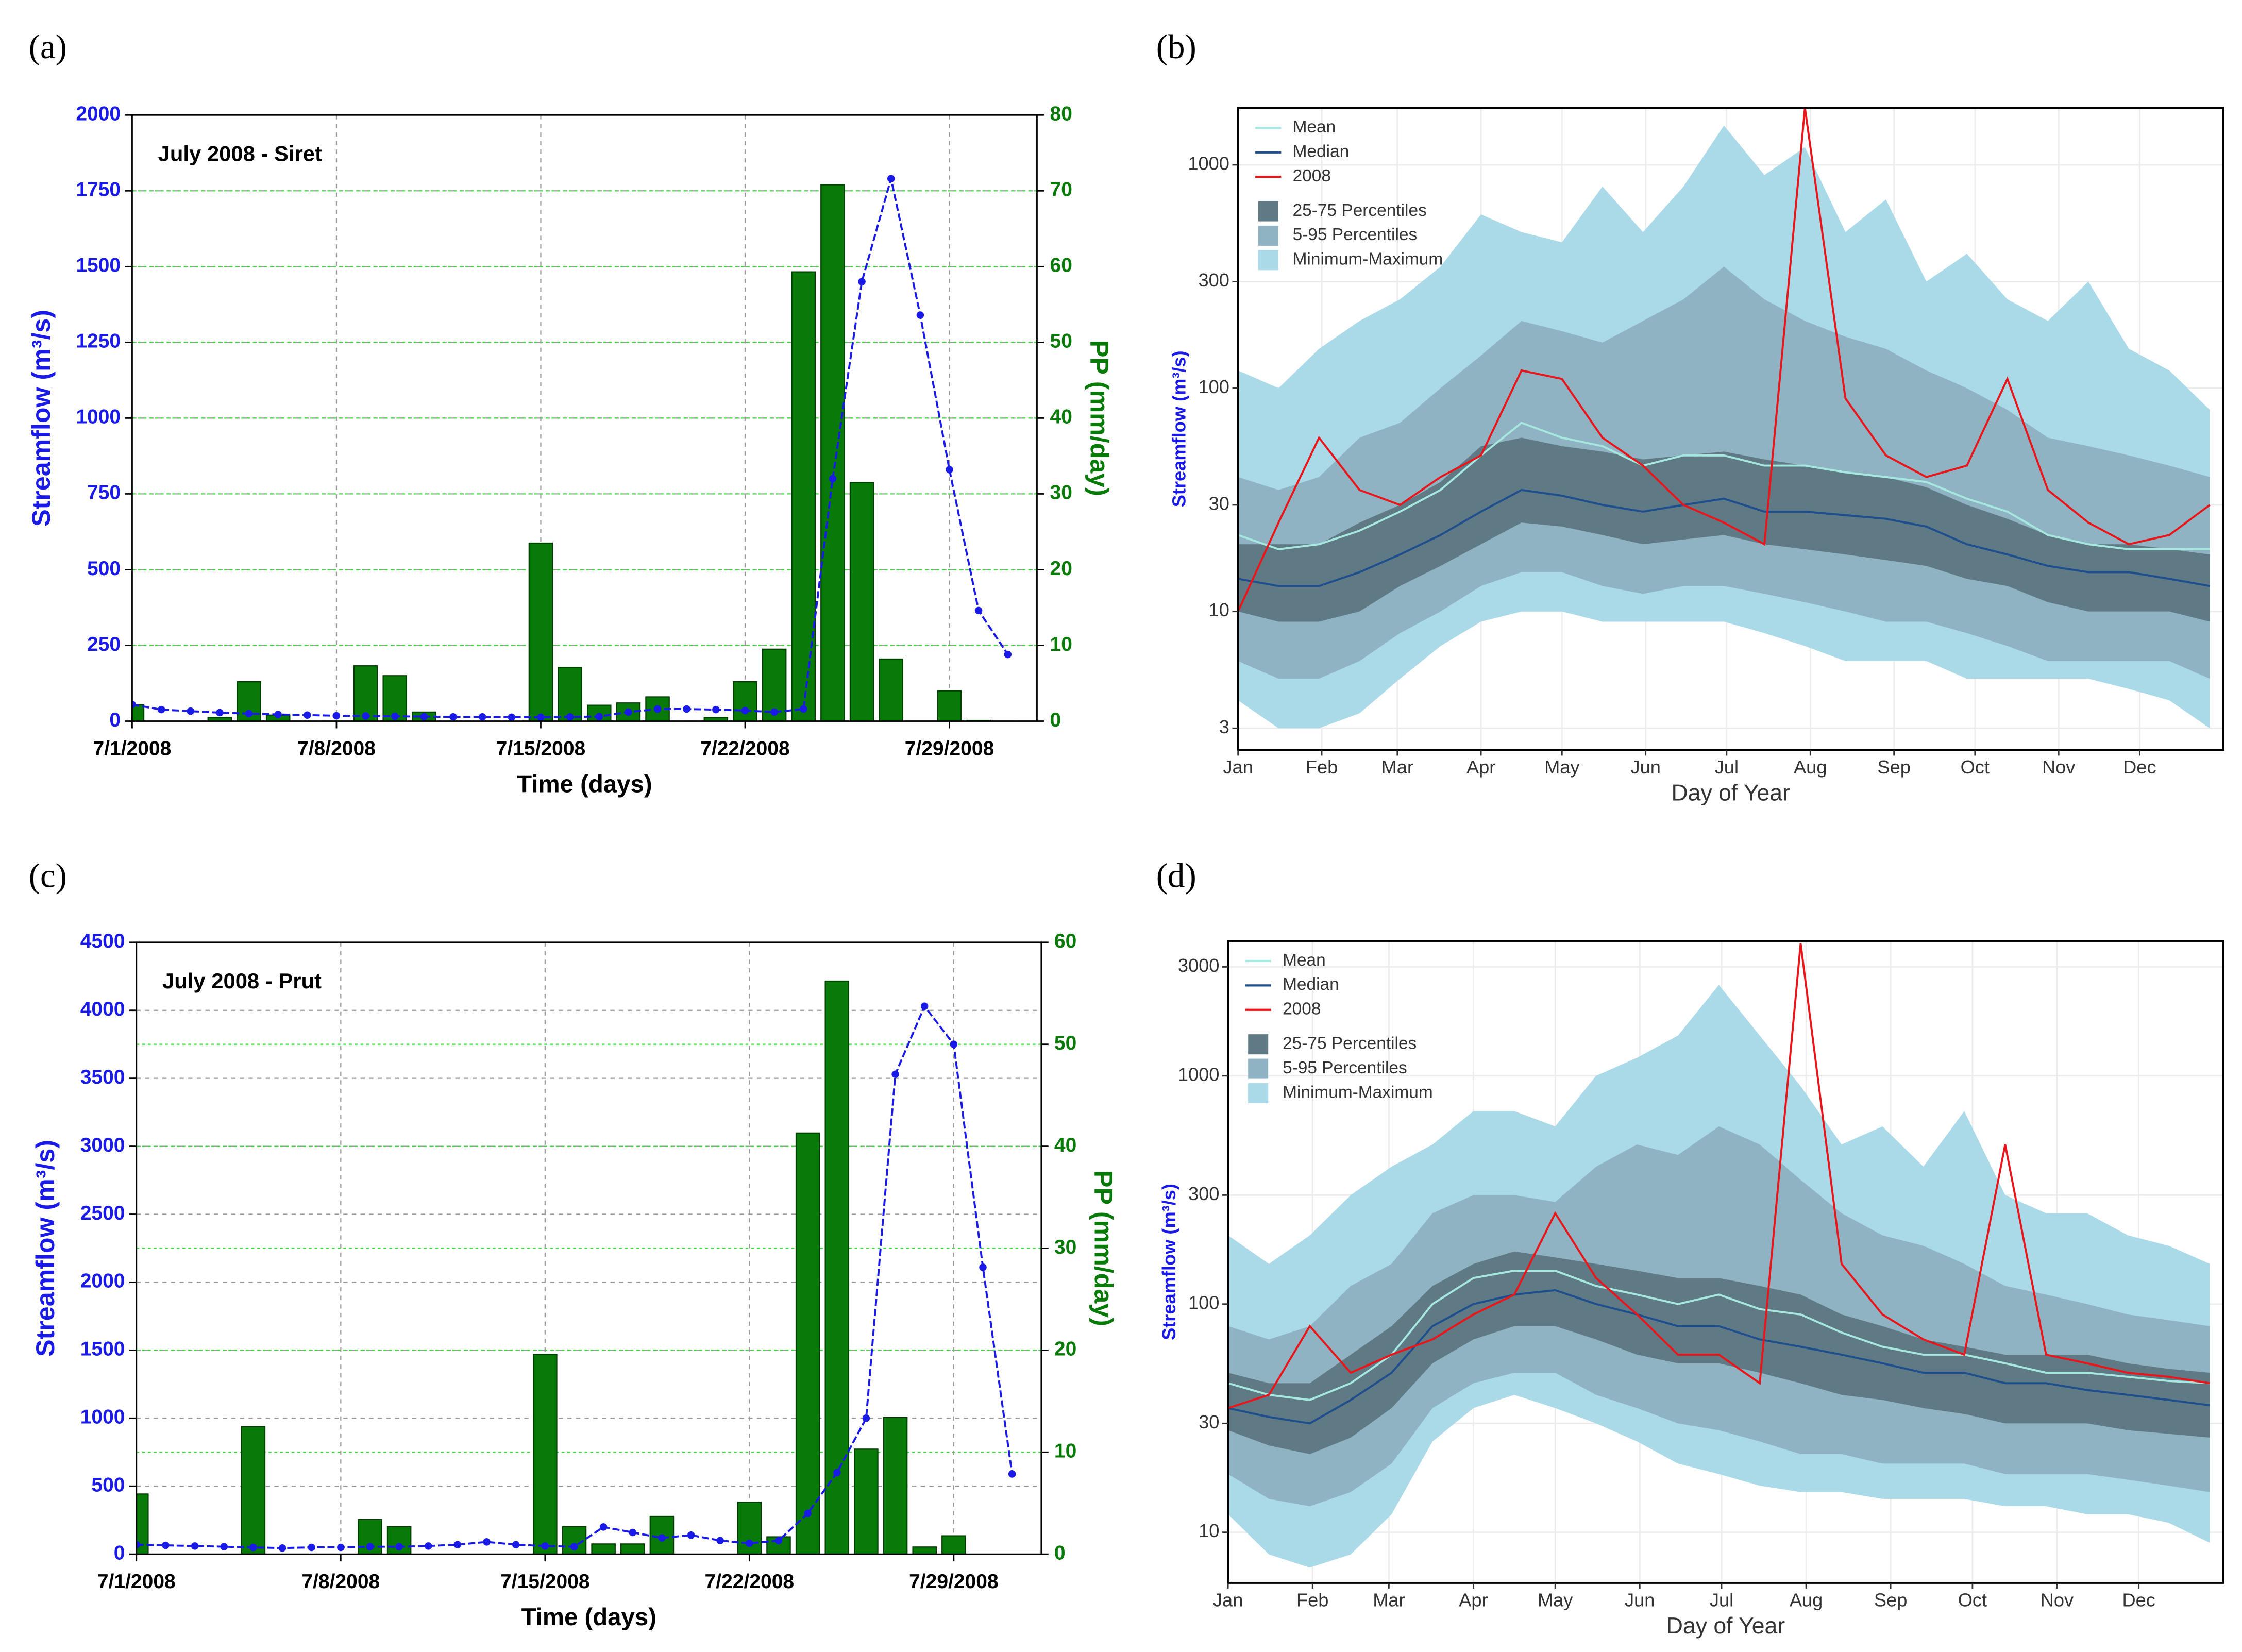  Describe the element at coordinates (1199, 965) in the screenshot. I see `y-tick-label: 3000` at that location.